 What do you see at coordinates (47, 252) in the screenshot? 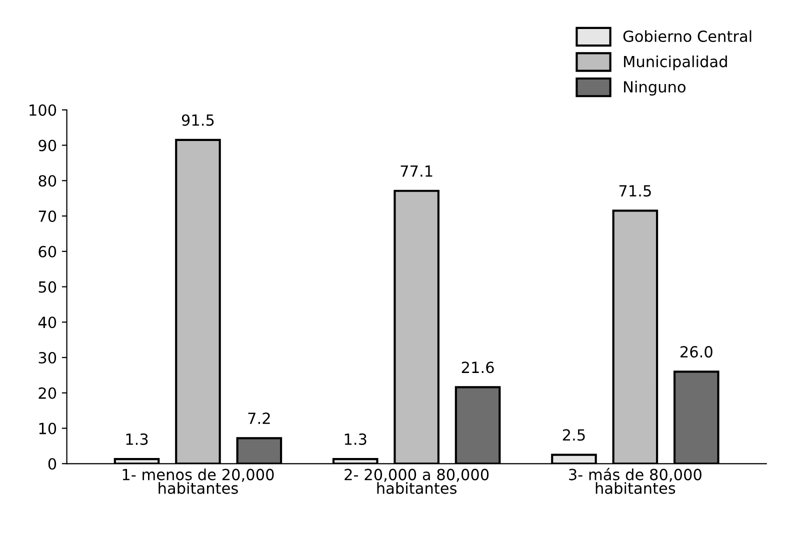
I see `y-tick-label: 60` at bounding box center [47, 252].